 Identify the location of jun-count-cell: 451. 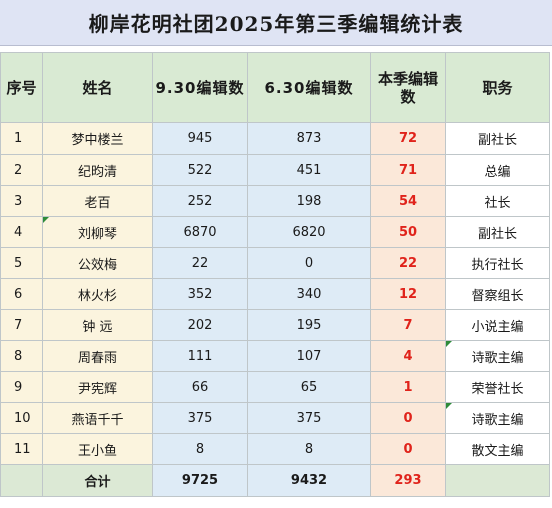
(309, 170).